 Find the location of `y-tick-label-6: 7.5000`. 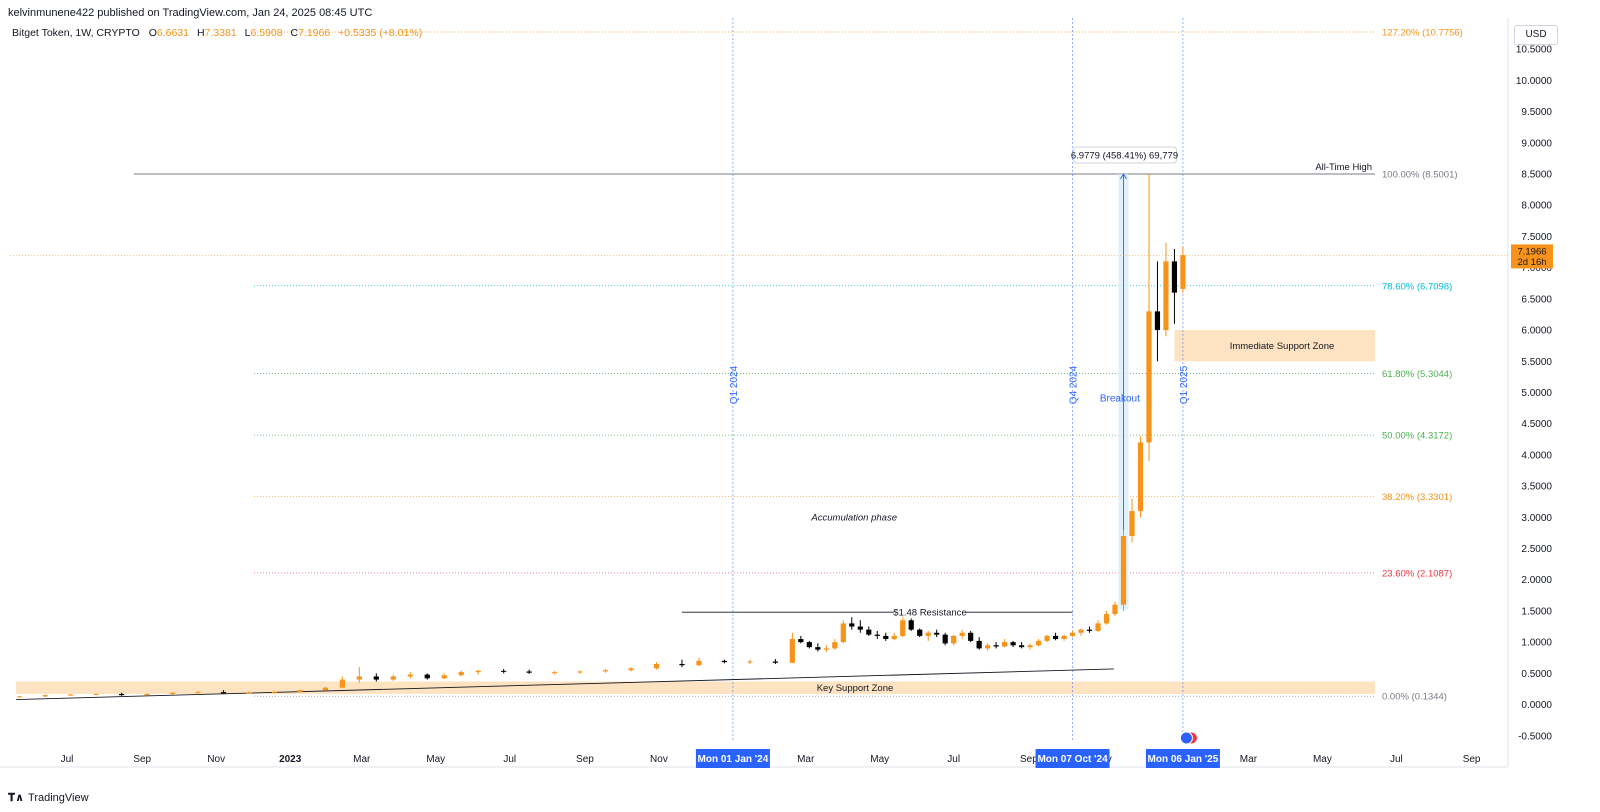

y-tick-label-6: 7.5000 is located at coordinates (1536, 237).